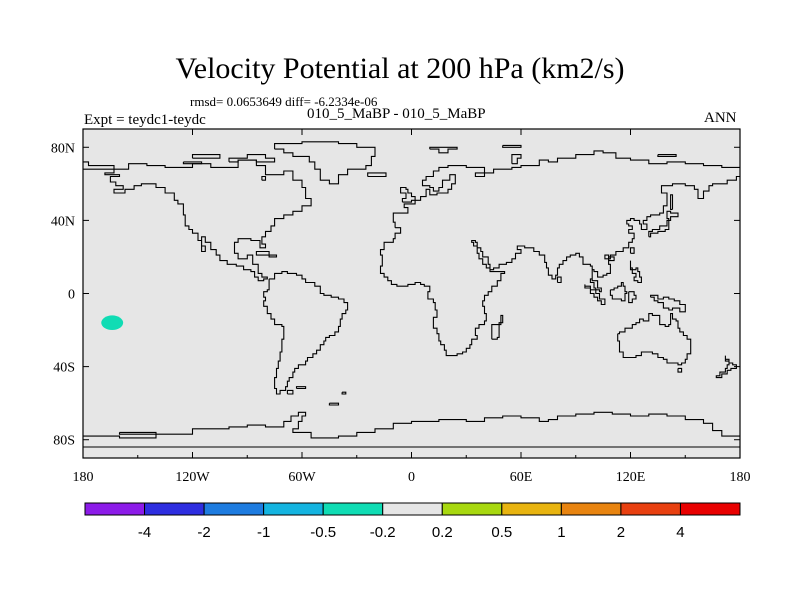  What do you see at coordinates (284, 101) in the screenshot?
I see `rmsd-diff-label: rmsd= 0.0653649 diff= -6.2334e-06` at bounding box center [284, 101].